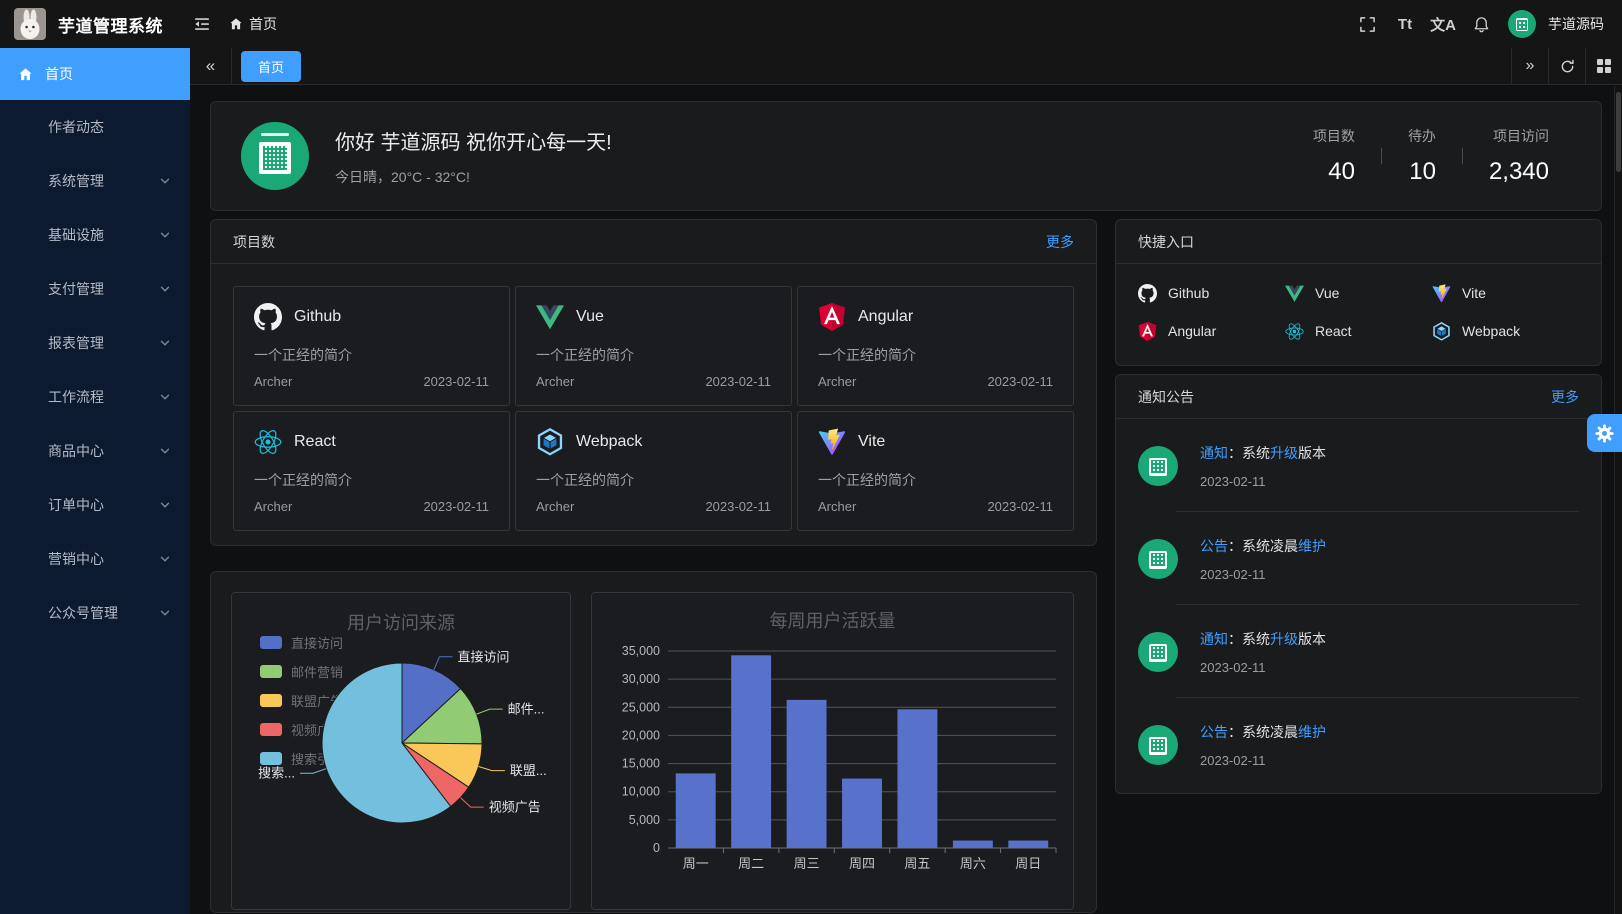 This screenshot has width=1622, height=914. What do you see at coordinates (1233, 481) in the screenshot?
I see `notice-date: 2023-02-11` at bounding box center [1233, 481].